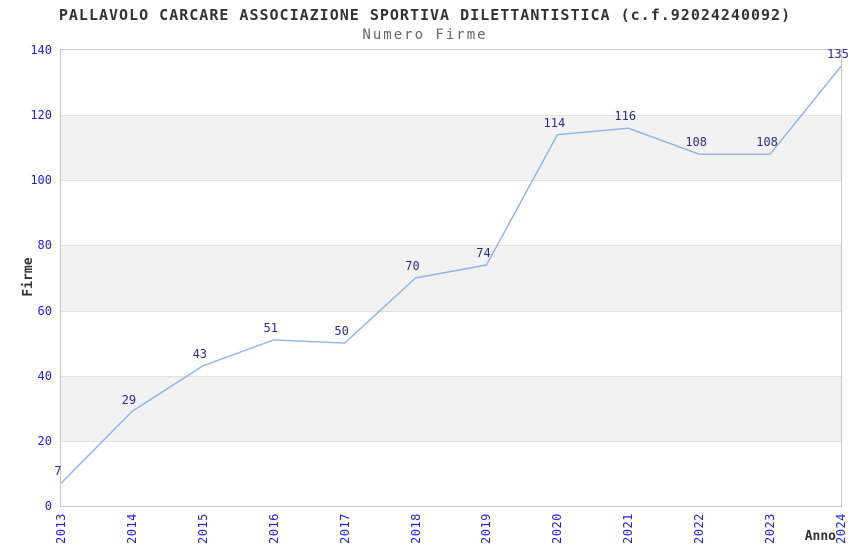  What do you see at coordinates (129, 399) in the screenshot?
I see `data-point-label: 29` at bounding box center [129, 399].